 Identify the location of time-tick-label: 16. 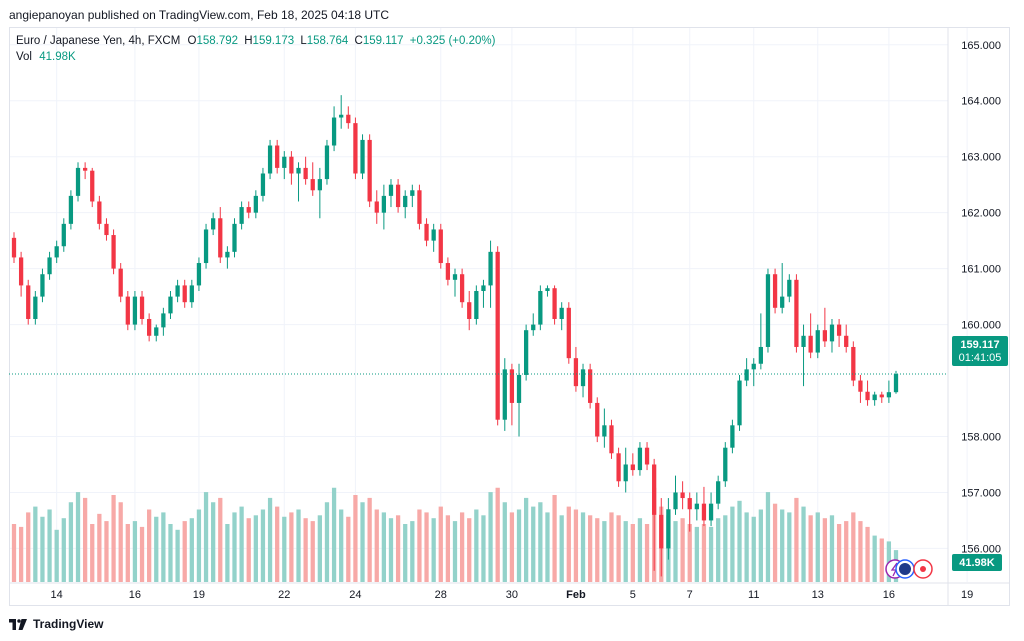
(135, 595).